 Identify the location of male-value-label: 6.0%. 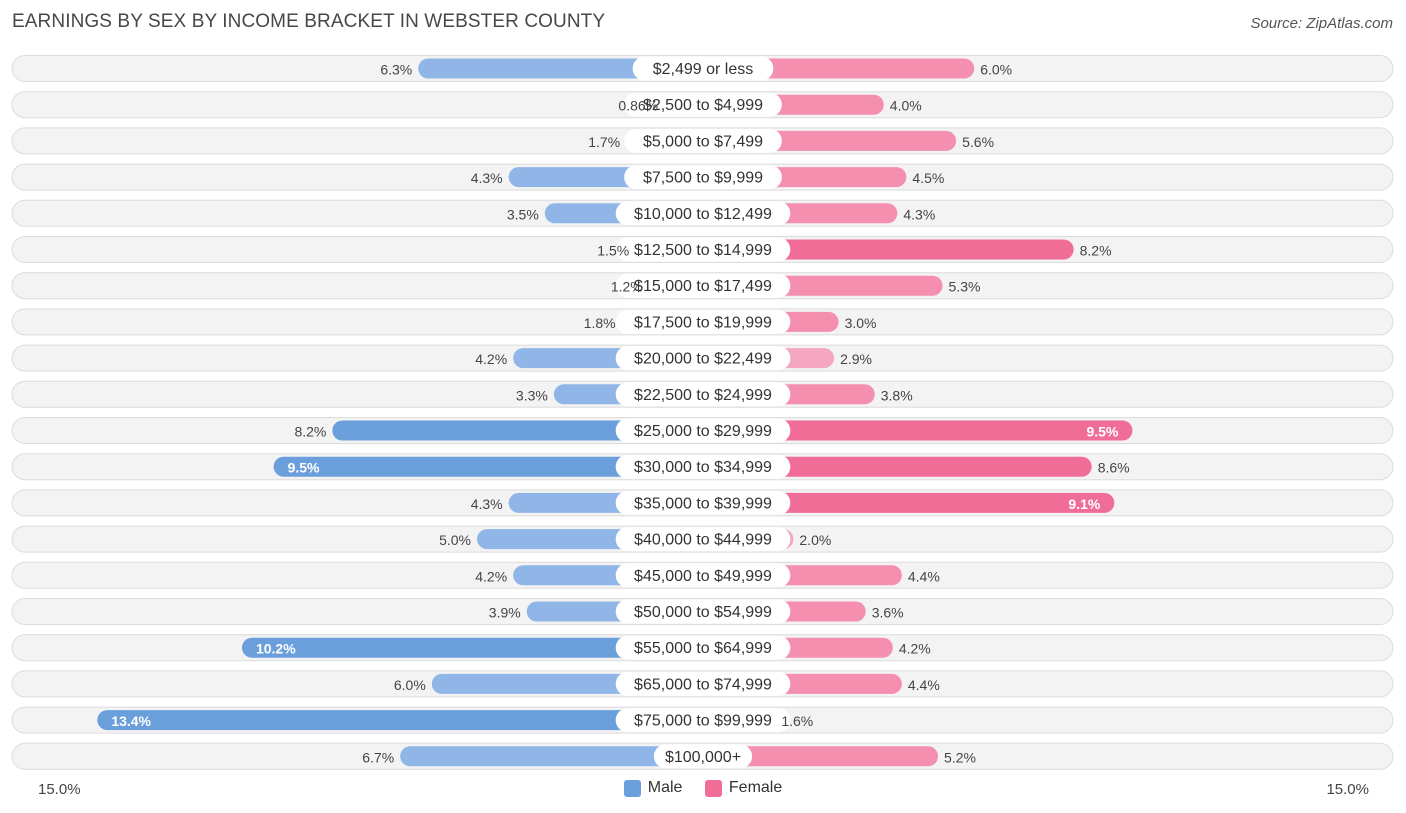
(410, 685).